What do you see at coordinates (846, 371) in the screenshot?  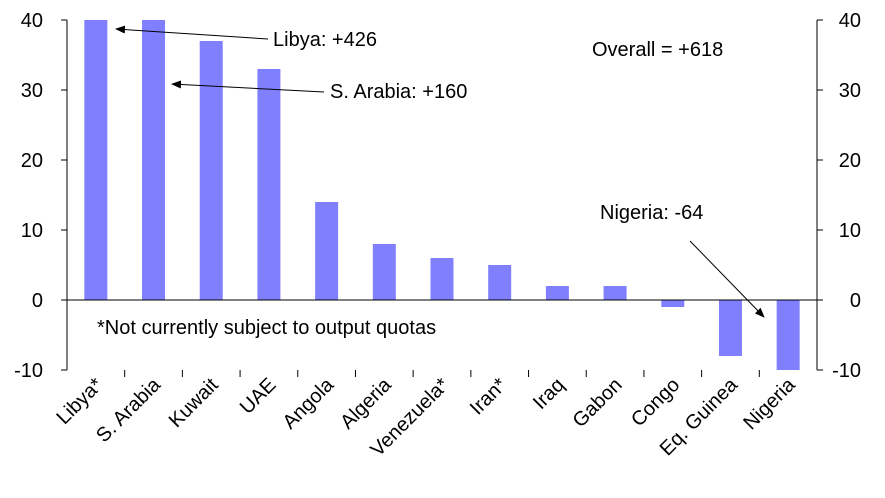 I see `y-tick-label-right: -10` at bounding box center [846, 371].